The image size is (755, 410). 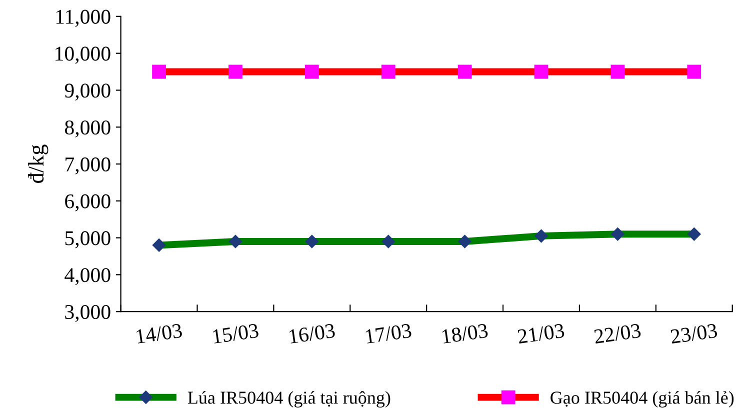 I want to click on y-tick-label: 11,000, so click(x=83, y=18).